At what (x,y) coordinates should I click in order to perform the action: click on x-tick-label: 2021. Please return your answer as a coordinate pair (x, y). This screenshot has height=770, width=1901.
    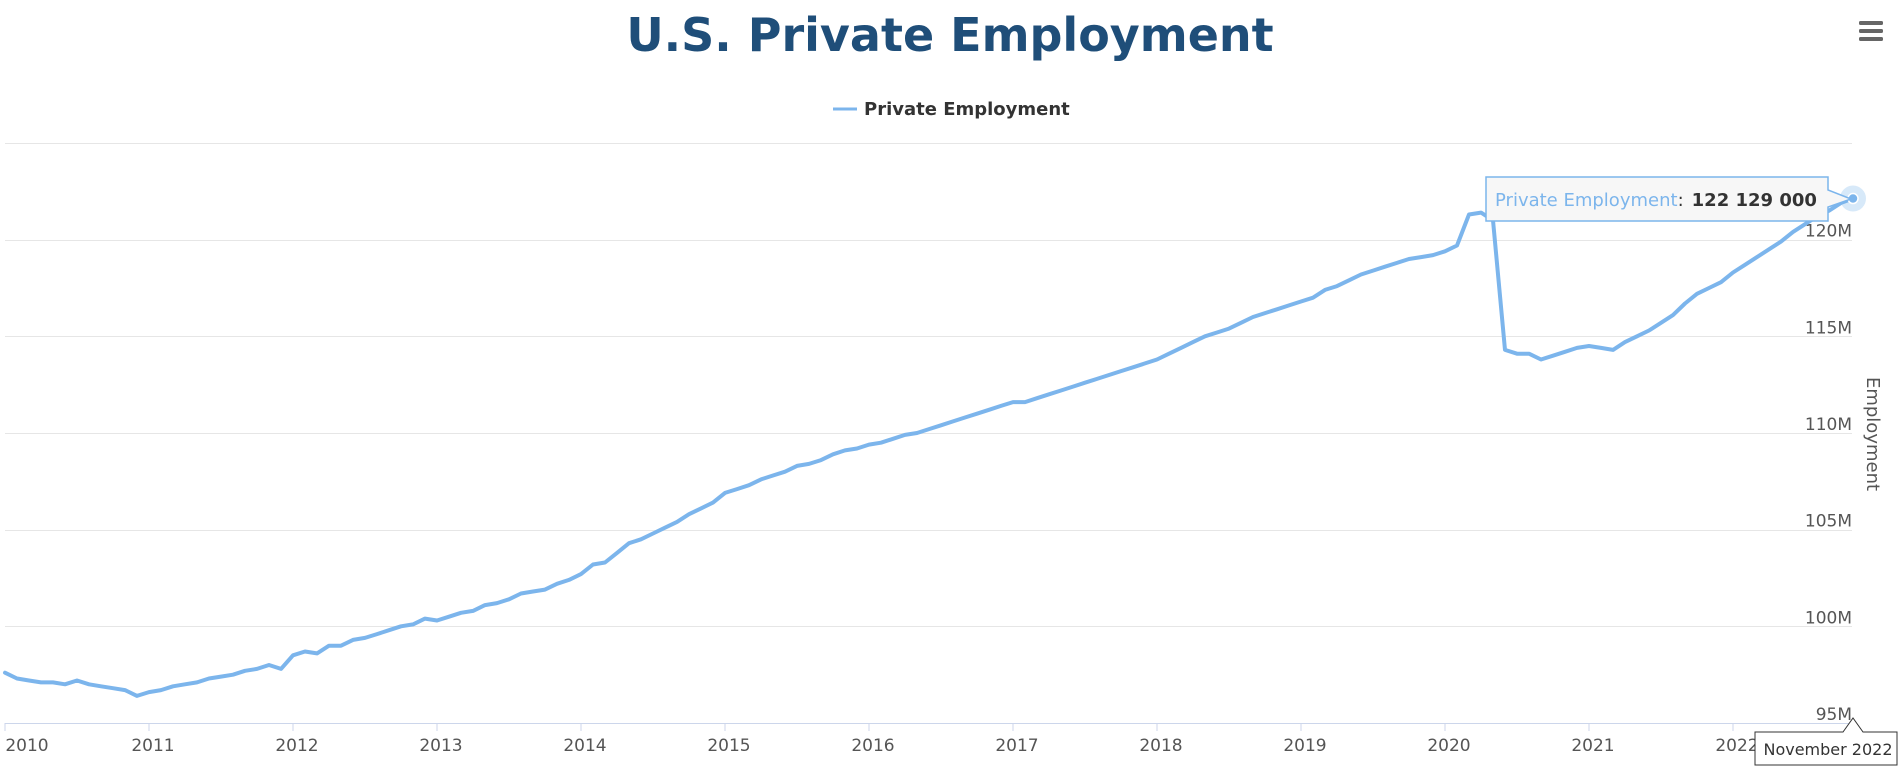
    Looking at the image, I should click on (1592, 746).